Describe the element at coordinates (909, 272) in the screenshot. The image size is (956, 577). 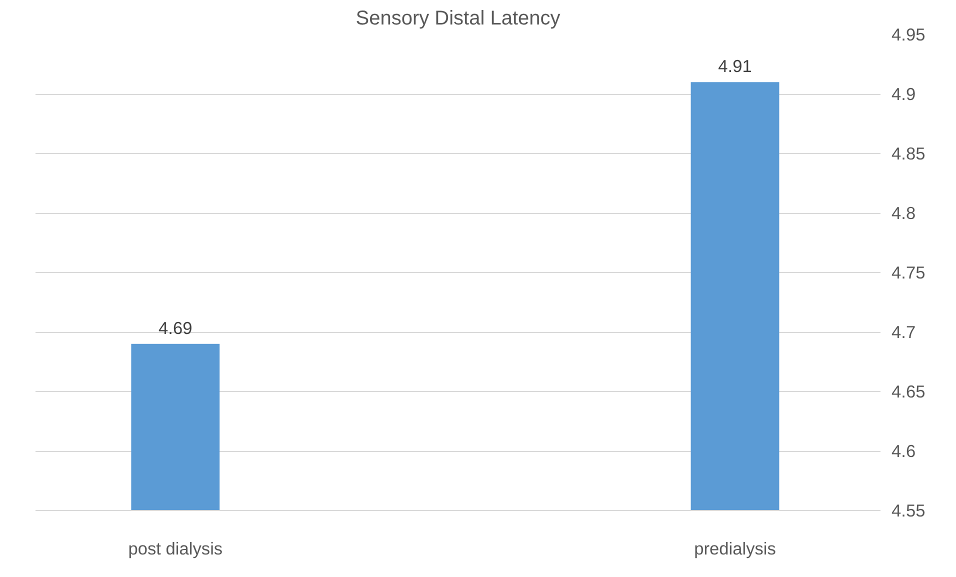
I see `y-tick-label: 4.75` at that location.